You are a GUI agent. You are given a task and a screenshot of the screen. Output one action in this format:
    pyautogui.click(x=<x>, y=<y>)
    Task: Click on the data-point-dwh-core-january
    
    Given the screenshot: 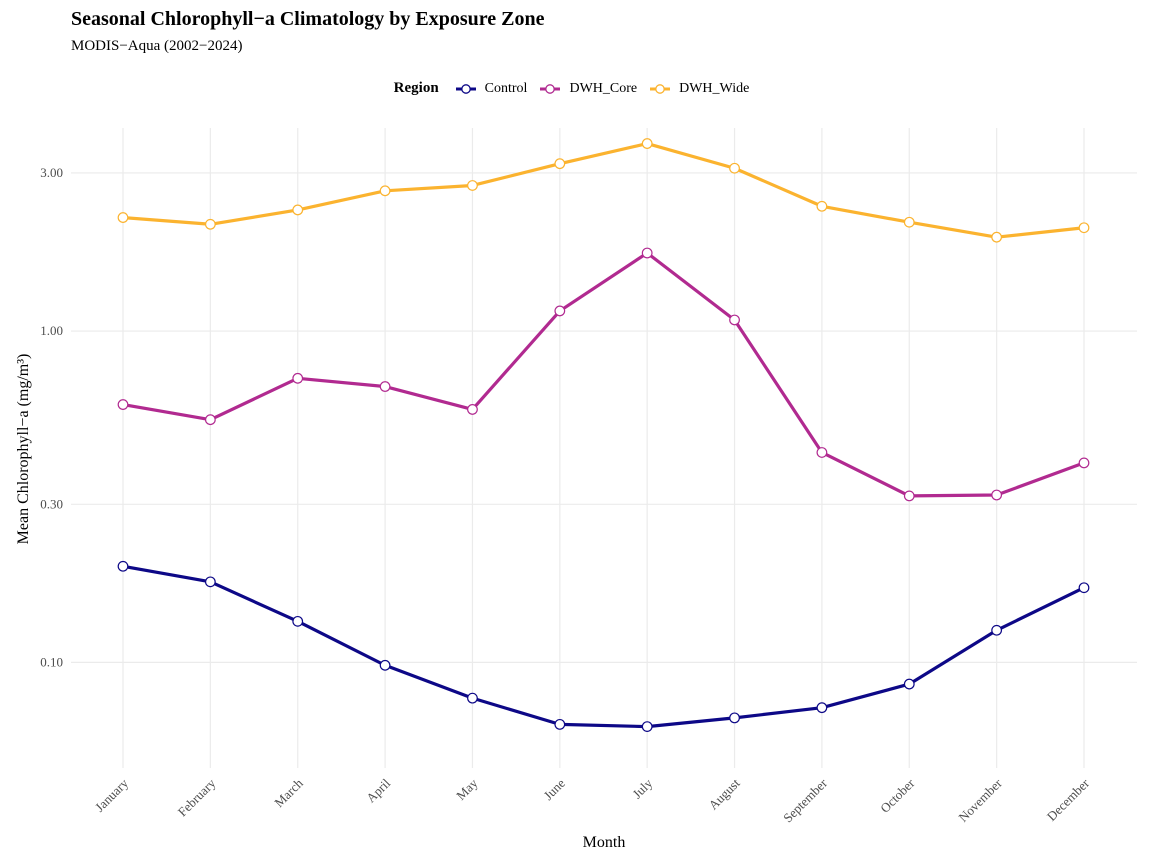 What is the action you would take?
    pyautogui.click(x=123, y=404)
    